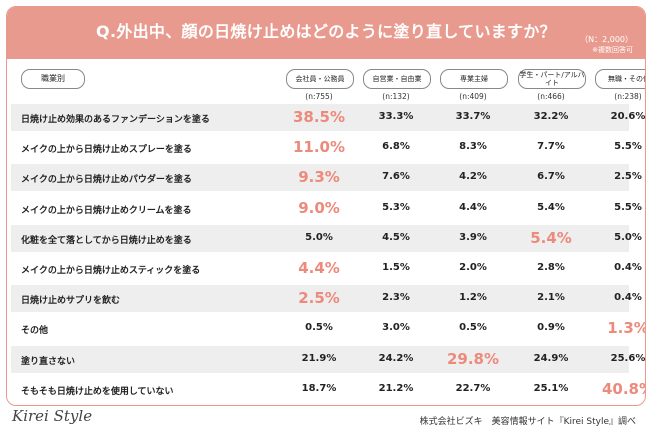  What do you see at coordinates (527, 422) in the screenshot?
I see `source-credit: 株式会社ビズキ 美容情報サイト『Kirei Style』調べ` at bounding box center [527, 422].